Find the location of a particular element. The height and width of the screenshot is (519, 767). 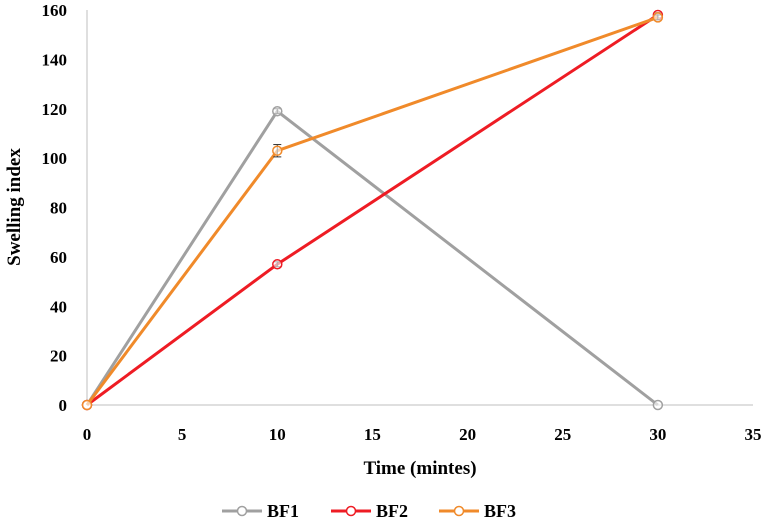

y-tick-label: 120 is located at coordinates (55, 109).